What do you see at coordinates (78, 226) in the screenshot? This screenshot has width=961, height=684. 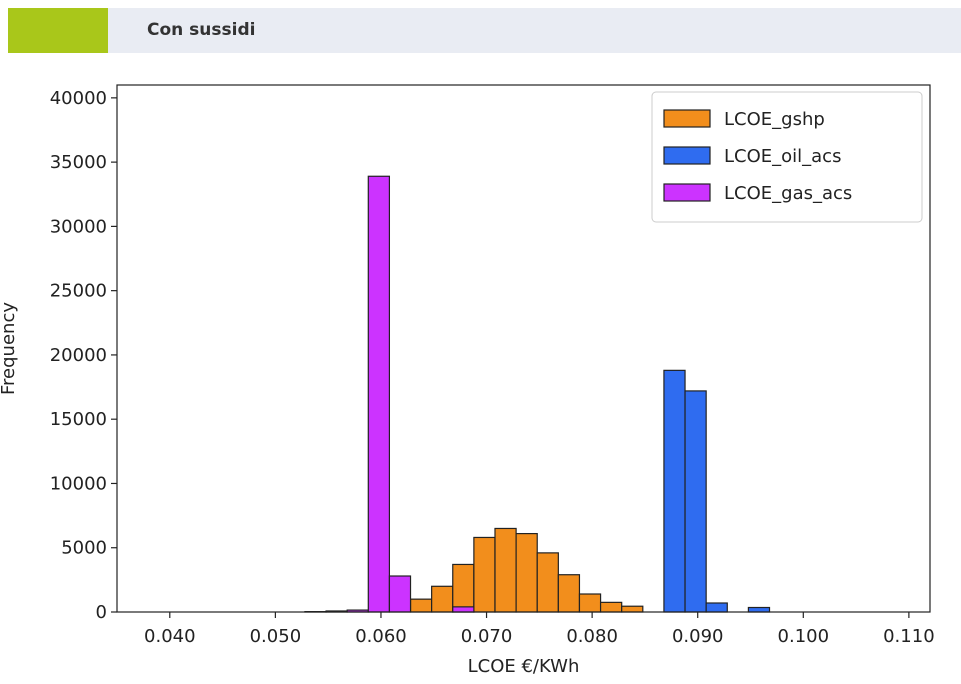 I see `y-tick-label: 30000` at bounding box center [78, 226].